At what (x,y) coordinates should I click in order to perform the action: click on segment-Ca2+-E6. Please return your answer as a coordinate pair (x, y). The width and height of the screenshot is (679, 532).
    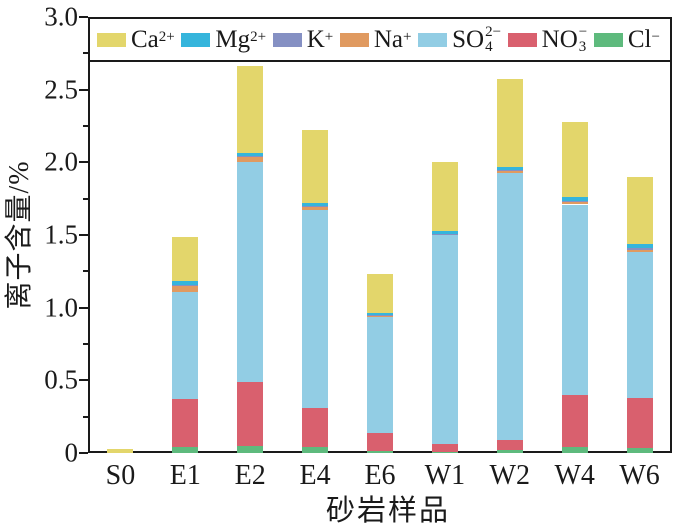
    Looking at the image, I should click on (380, 294).